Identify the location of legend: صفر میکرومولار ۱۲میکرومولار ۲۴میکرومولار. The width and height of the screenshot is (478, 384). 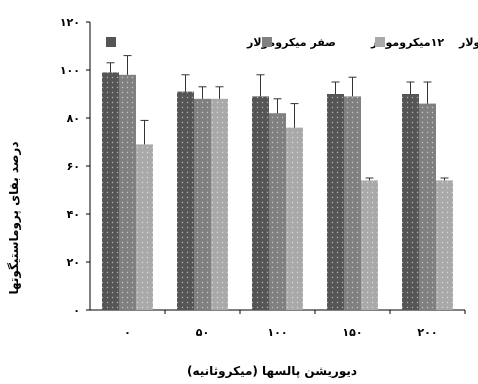
(292, 42).